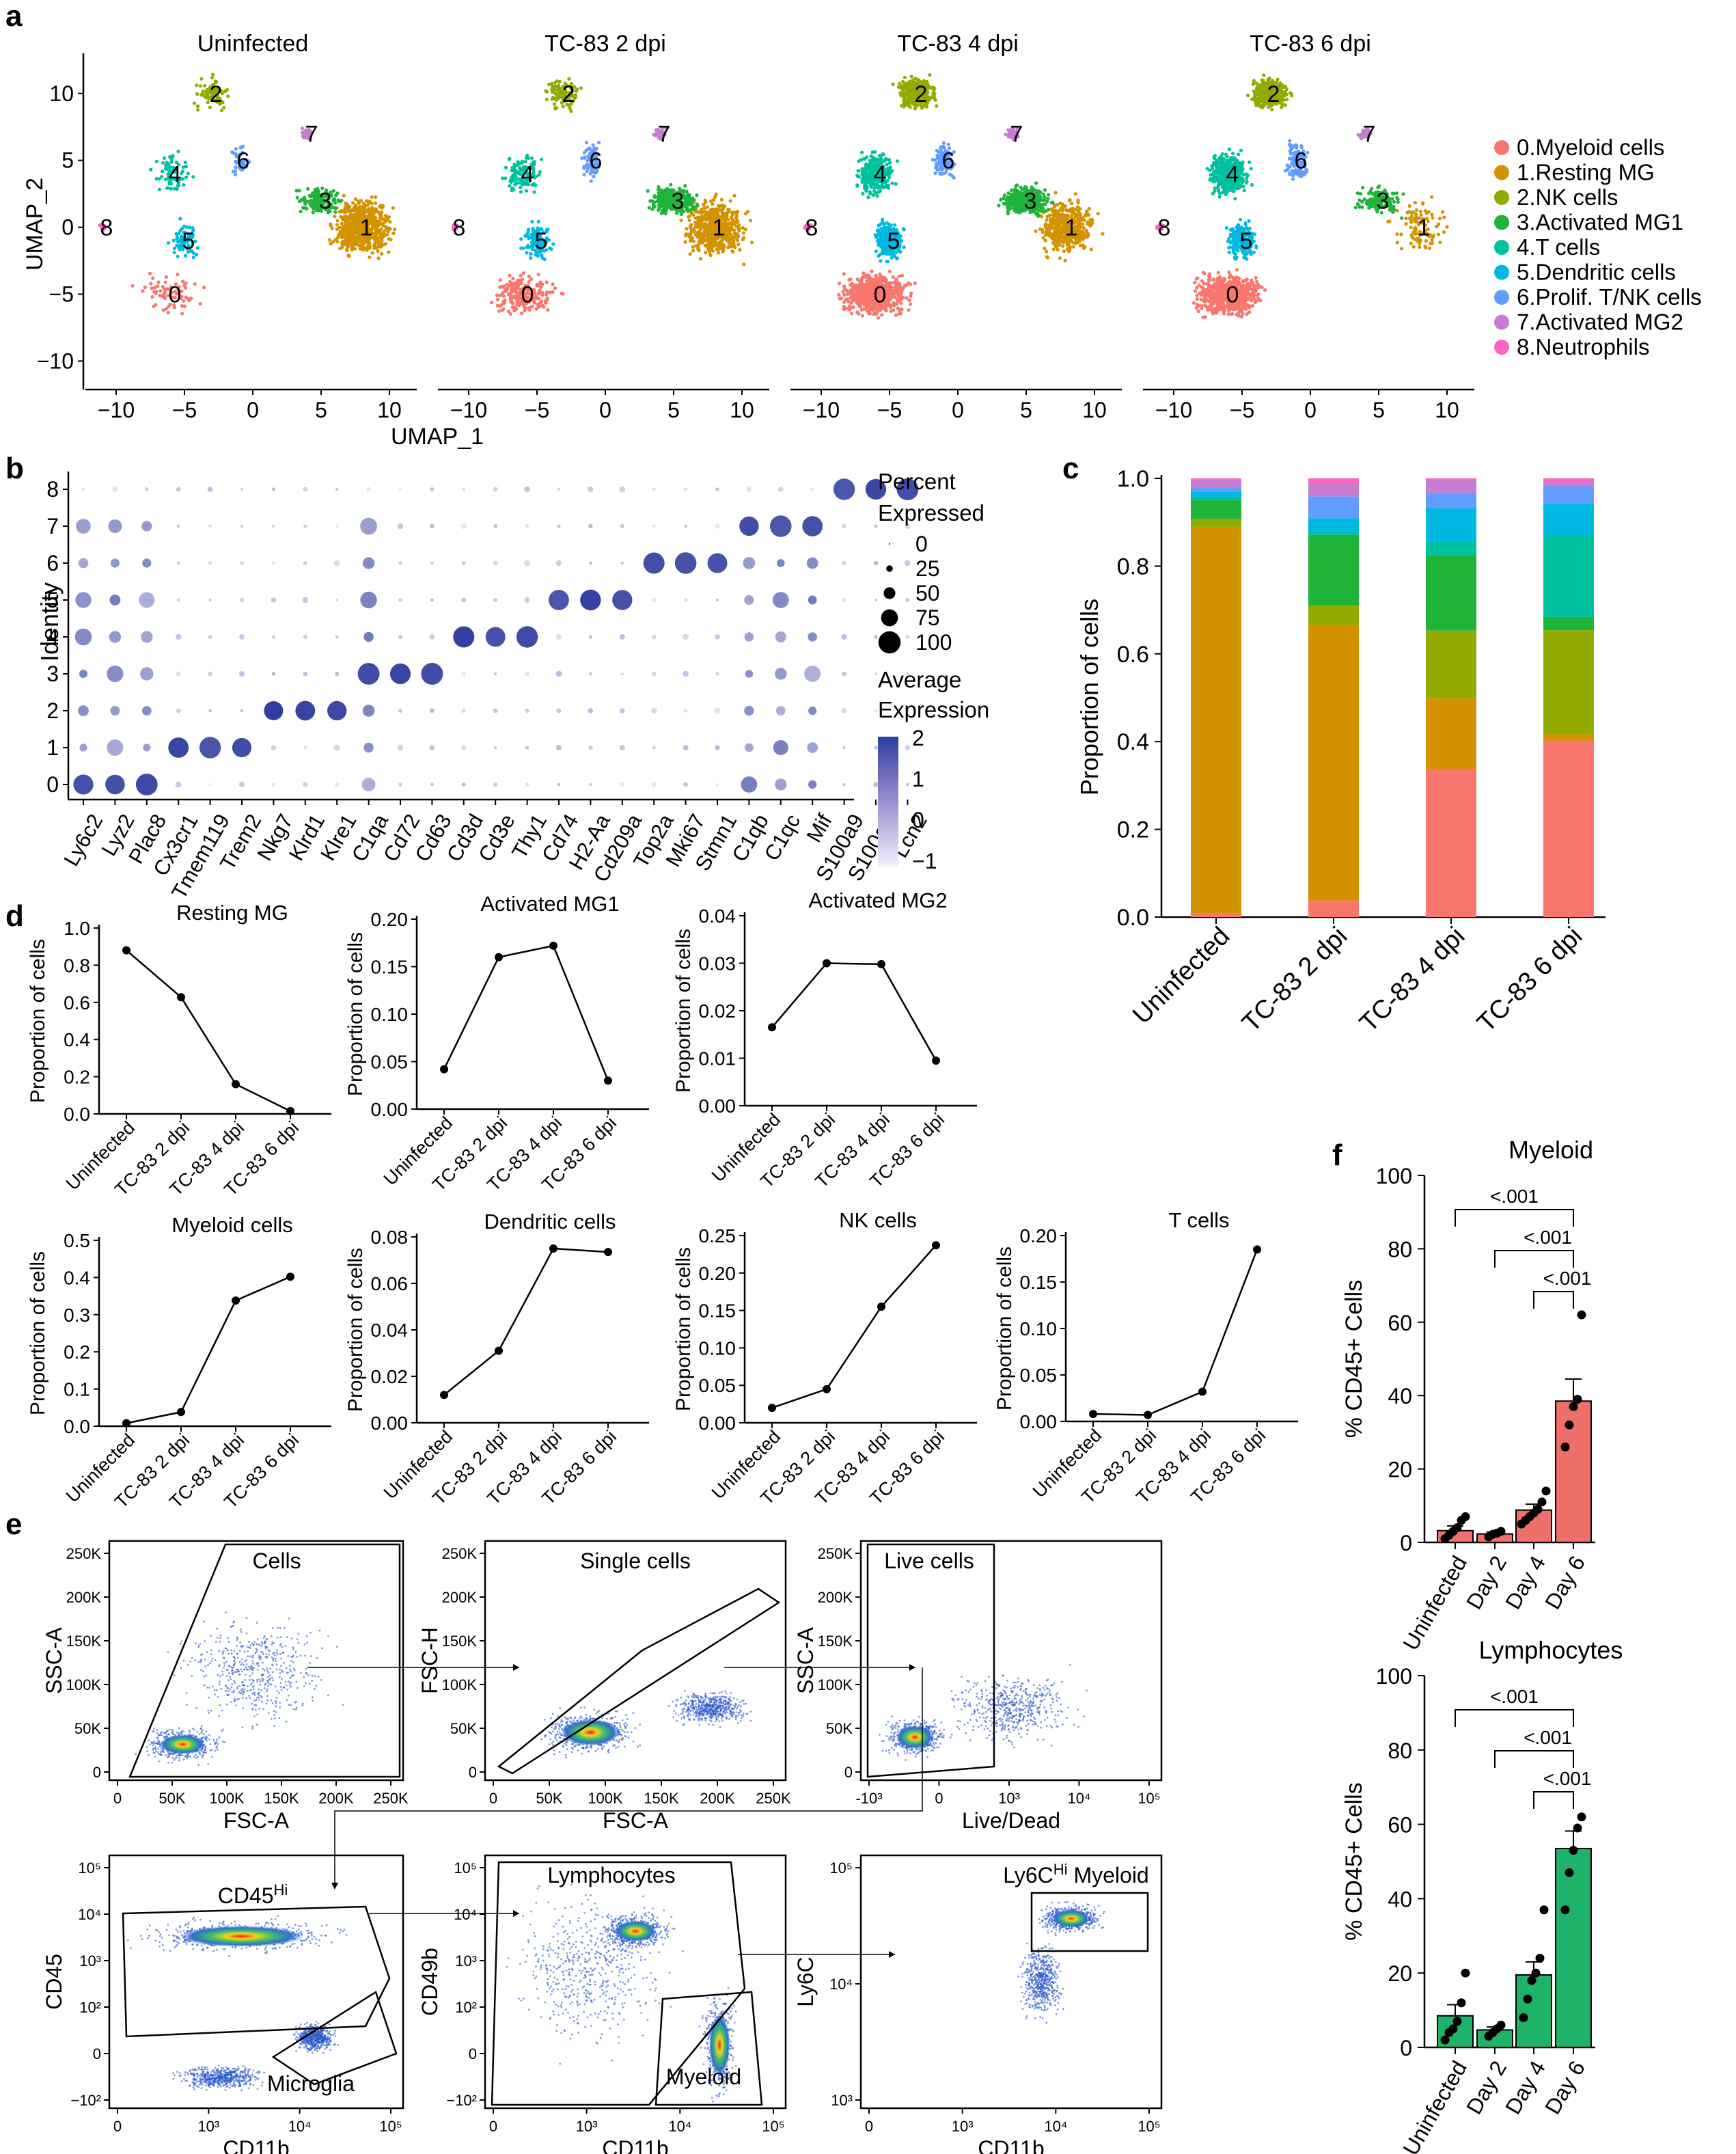 This screenshot has width=1736, height=2154. Describe the element at coordinates (67, 227) in the screenshot. I see `umap-y-tick-label: 0` at that location.